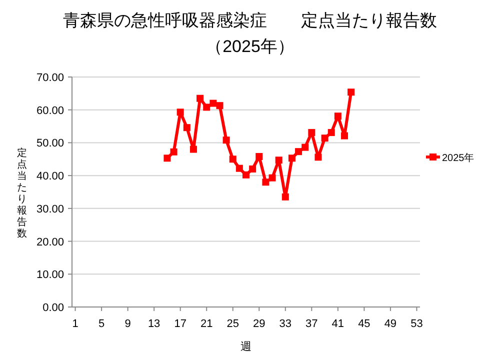 Image resolution: width=480 pixels, height=360 pixels. What do you see at coordinates (22, 193) in the screenshot?
I see `y-axis-title: 定点当たり報告数` at bounding box center [22, 193].